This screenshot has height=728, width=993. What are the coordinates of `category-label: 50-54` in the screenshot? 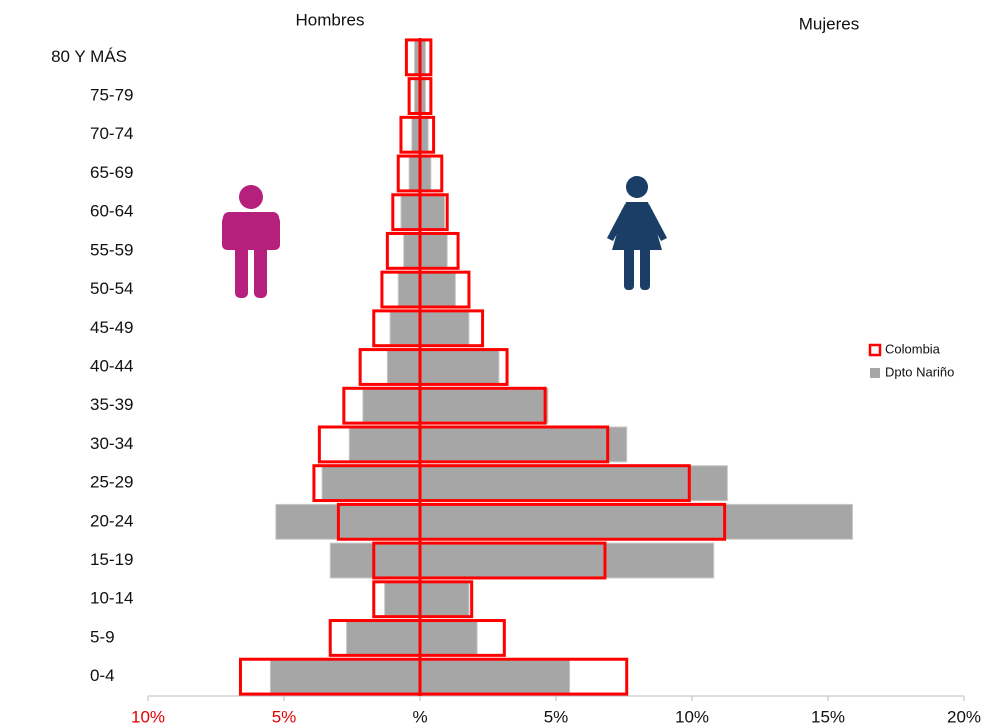 It's located at (111, 288).